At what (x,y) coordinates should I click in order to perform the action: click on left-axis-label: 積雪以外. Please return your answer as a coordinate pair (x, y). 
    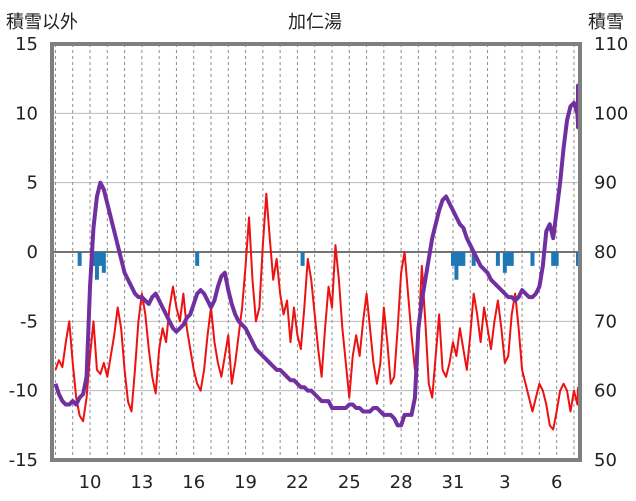
    Looking at the image, I should click on (42, 22).